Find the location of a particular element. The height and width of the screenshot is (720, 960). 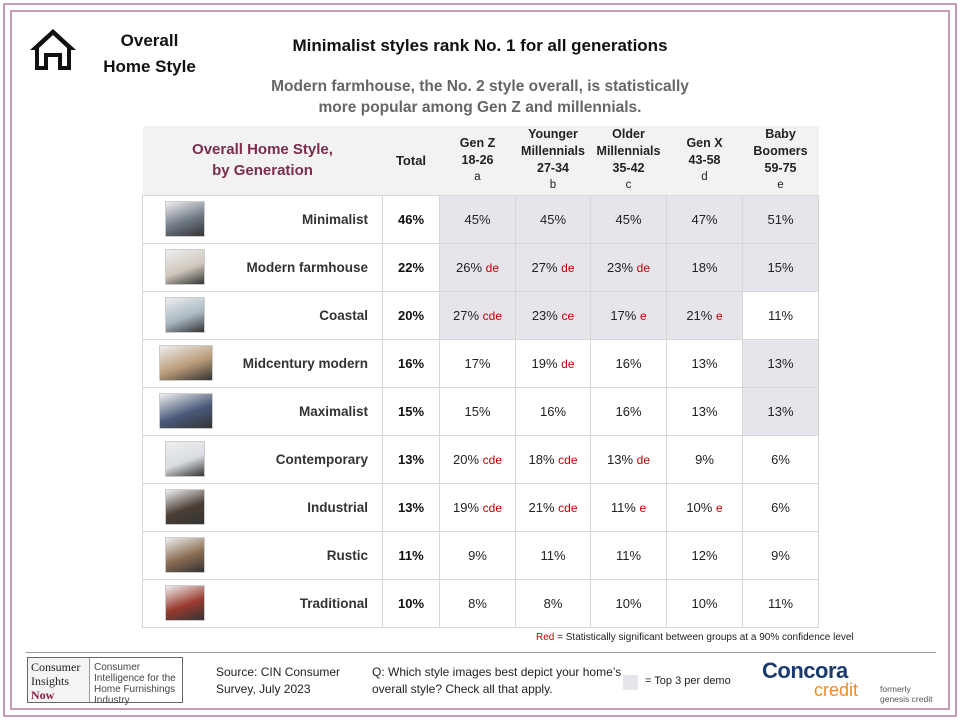

value-text: 45% is located at coordinates (553, 219).